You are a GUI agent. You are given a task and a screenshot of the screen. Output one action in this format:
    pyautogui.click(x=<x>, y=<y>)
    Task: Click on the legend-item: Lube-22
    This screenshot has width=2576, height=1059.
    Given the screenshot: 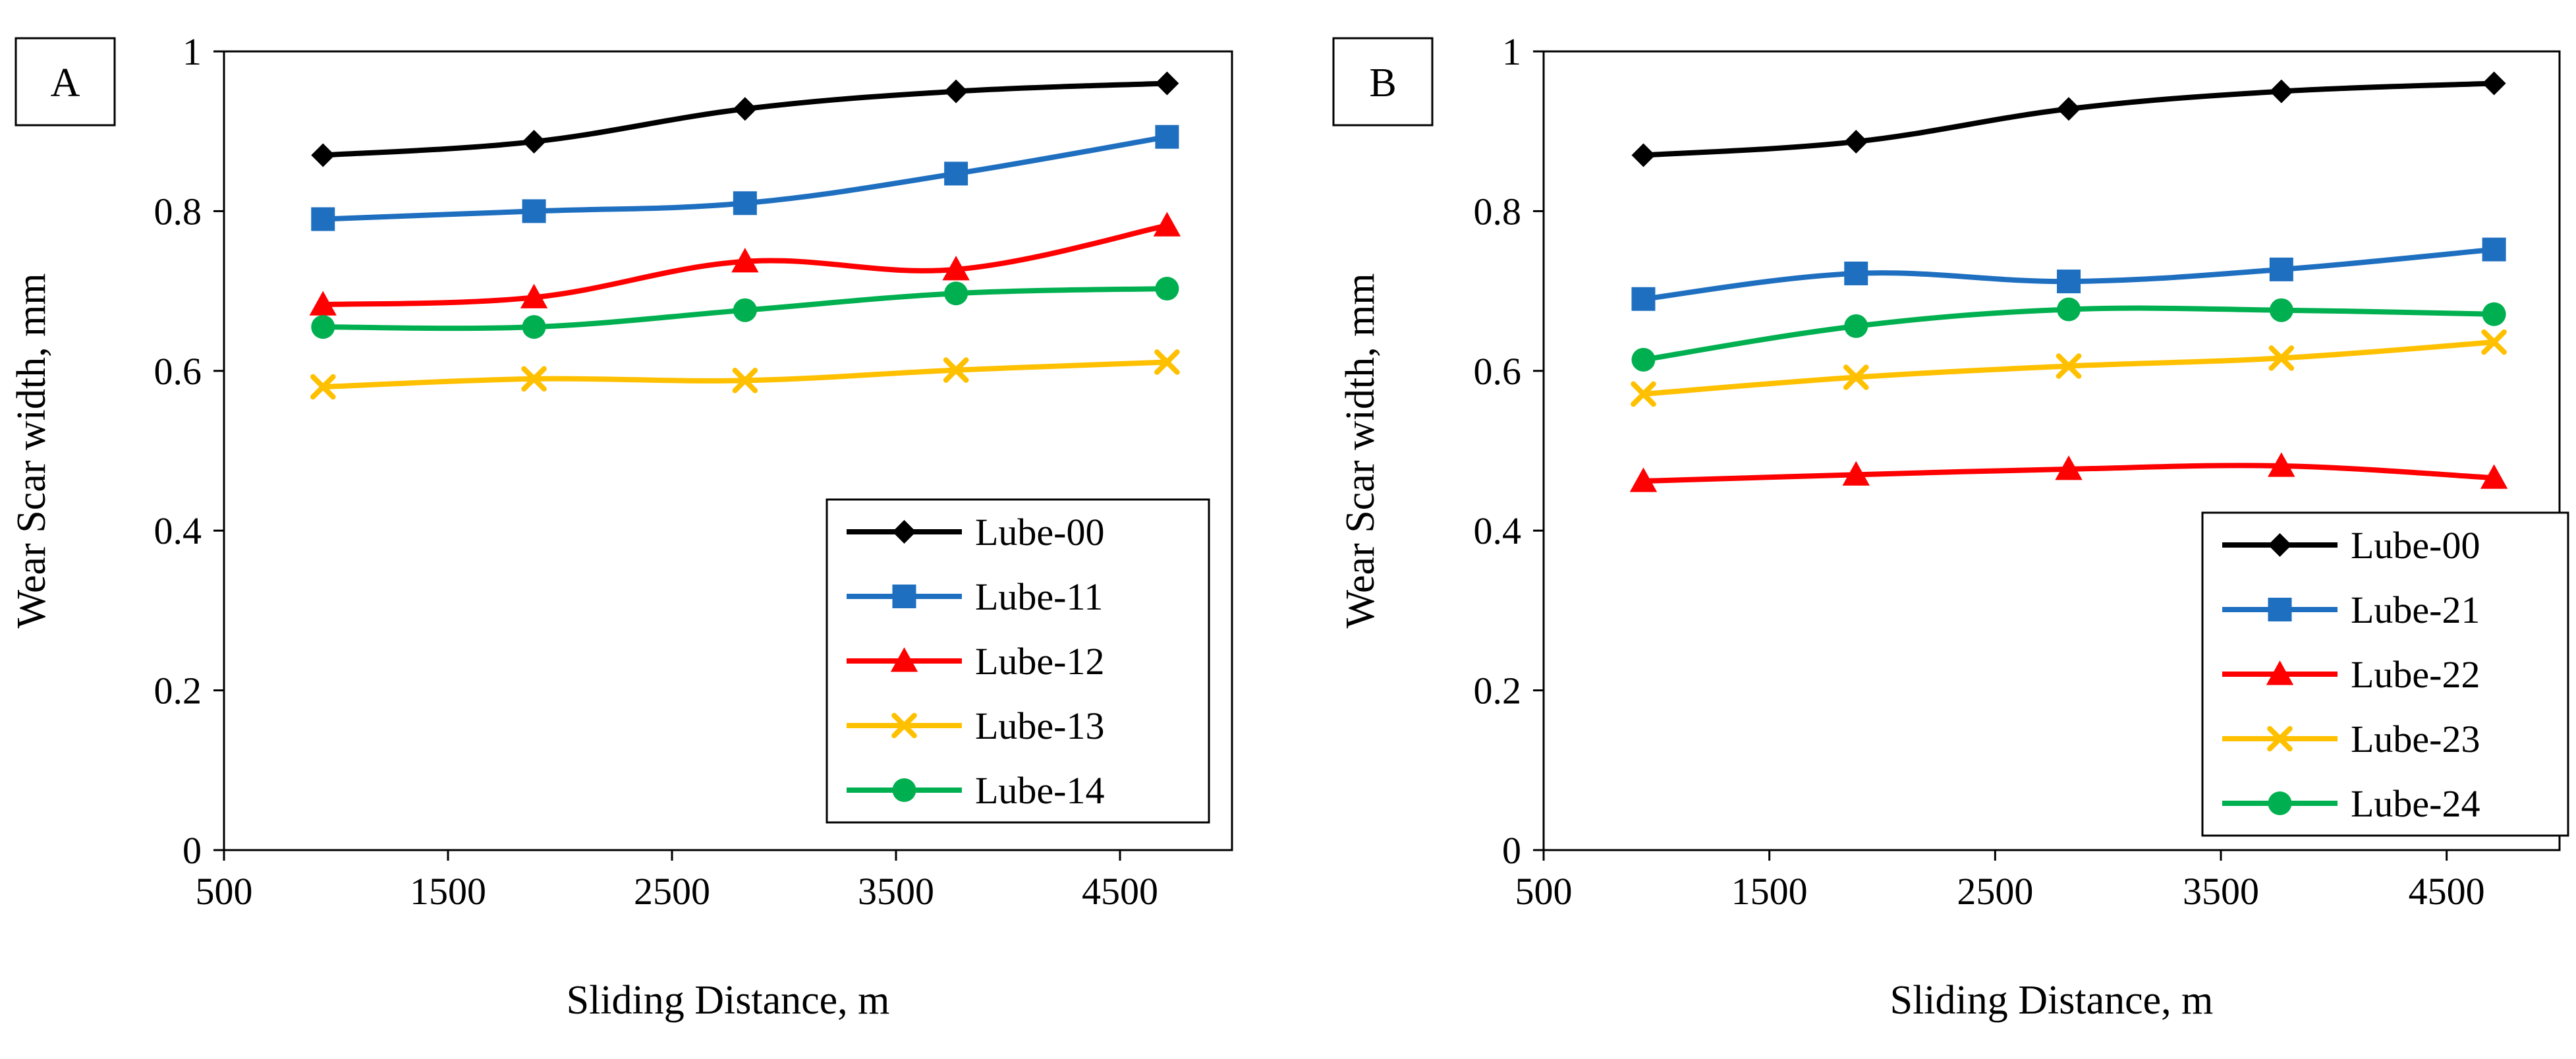 What is the action you would take?
    pyautogui.click(x=2351, y=674)
    